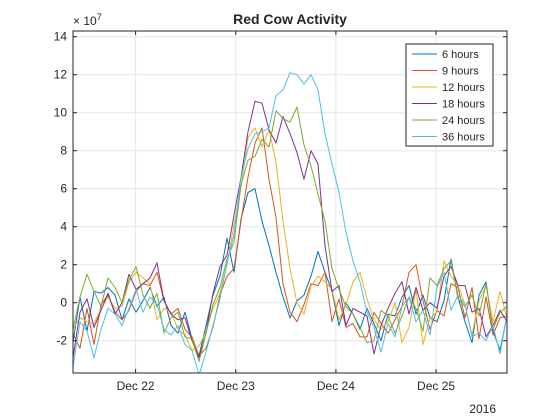  What do you see at coordinates (61, 75) in the screenshot?
I see `y-tick-label: 12` at bounding box center [61, 75].